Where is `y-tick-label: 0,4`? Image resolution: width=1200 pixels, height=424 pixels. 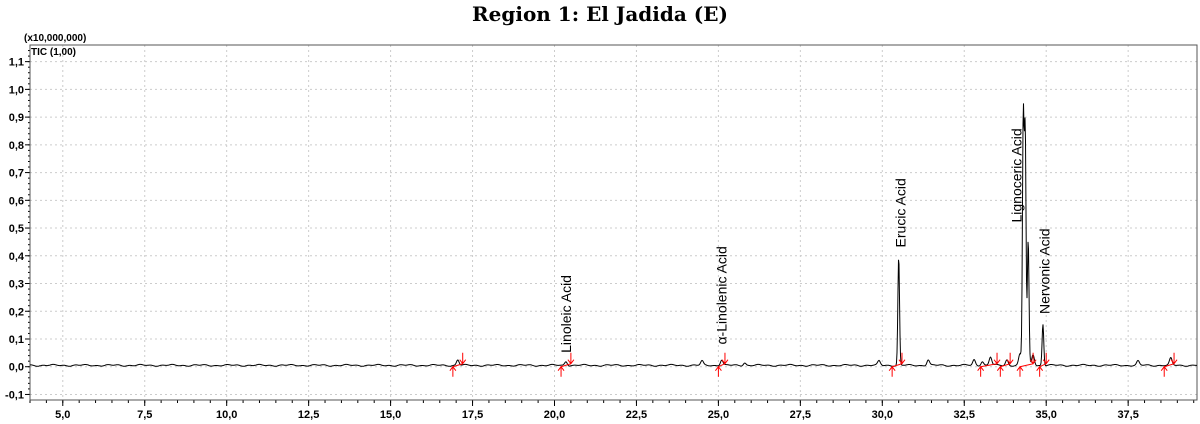 y-tick-label: 0,4 is located at coordinates (17, 257).